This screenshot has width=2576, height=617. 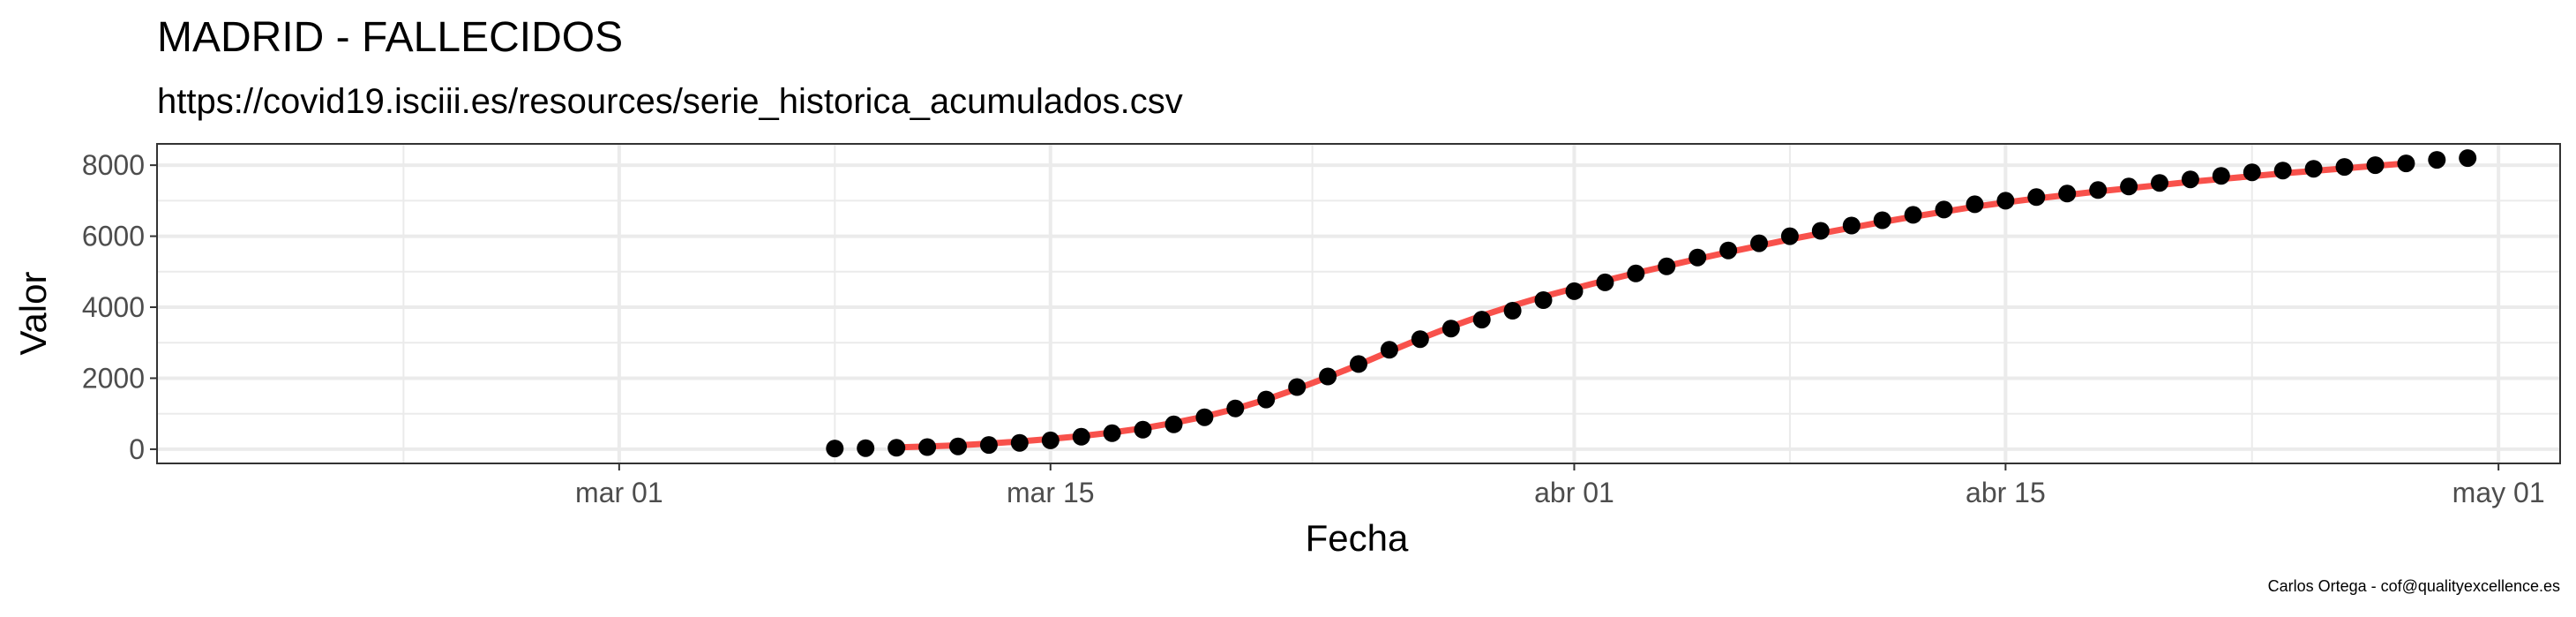 I want to click on x-tick-label: abr 15, so click(x=2006, y=492).